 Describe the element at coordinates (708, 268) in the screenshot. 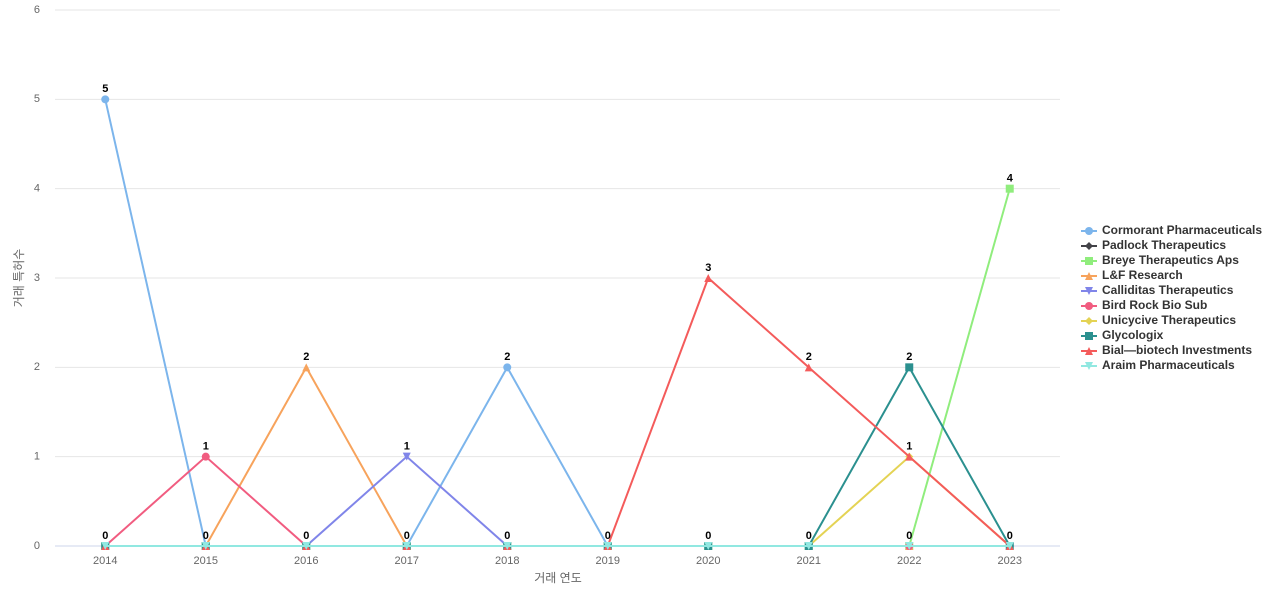

I see `data-label: 3` at that location.